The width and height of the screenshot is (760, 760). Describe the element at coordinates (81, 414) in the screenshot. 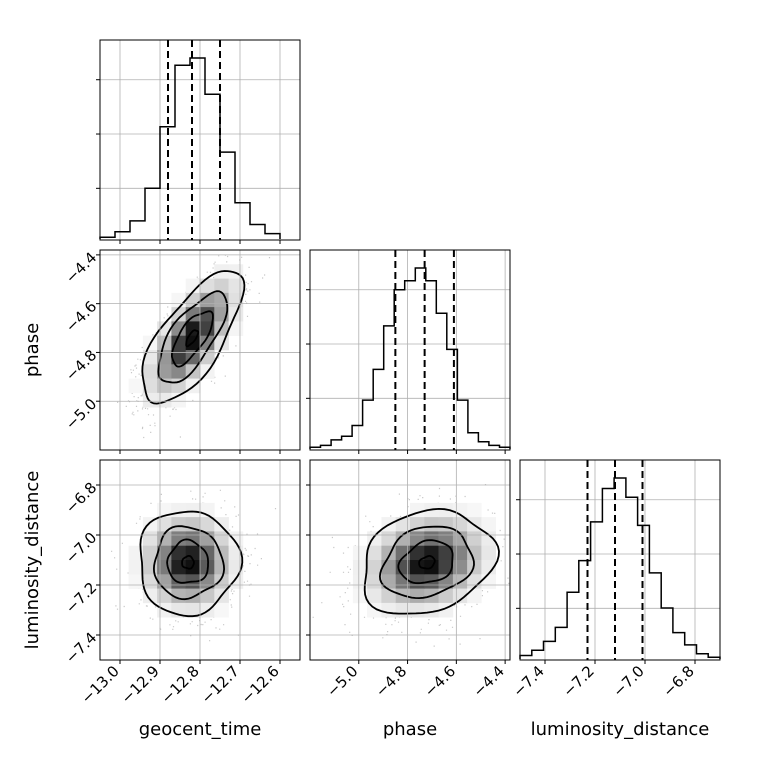

I see `y-tick-label: −5.0` at that location.